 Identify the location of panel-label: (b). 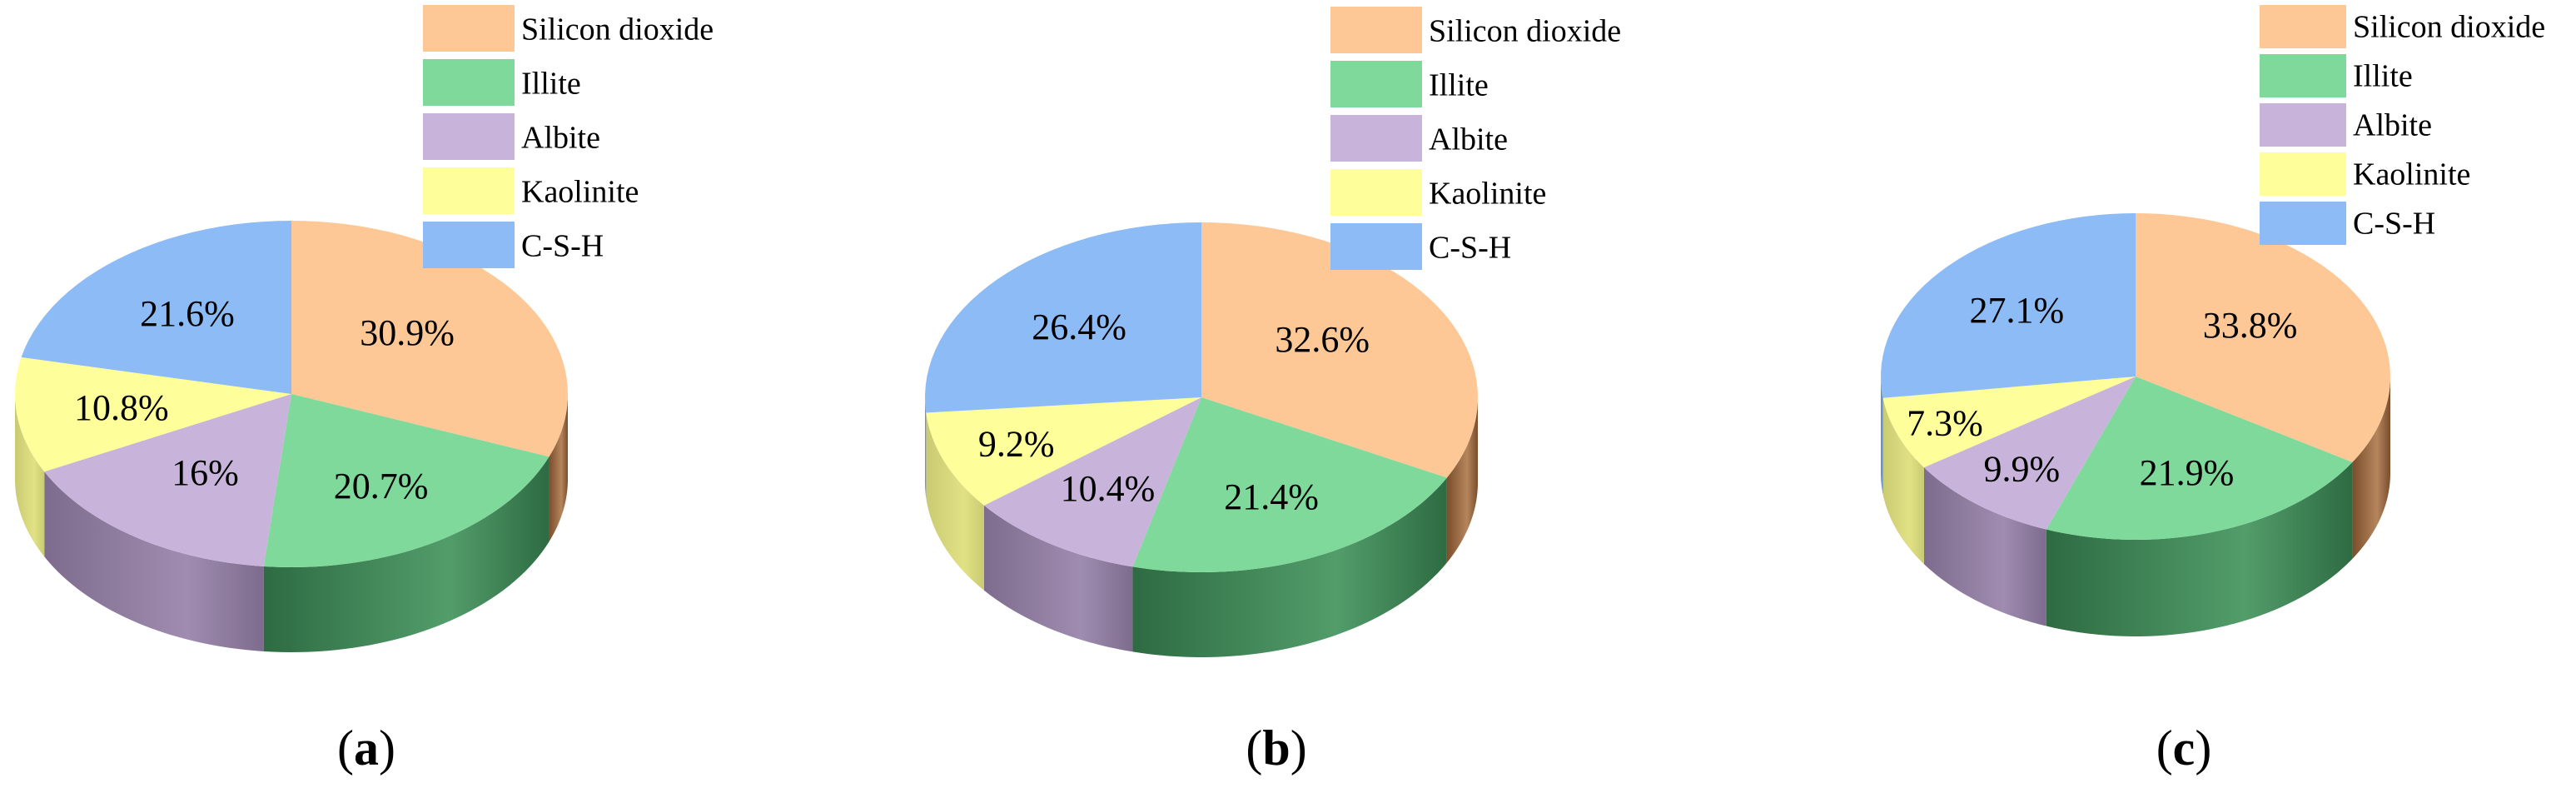
(1276, 748).